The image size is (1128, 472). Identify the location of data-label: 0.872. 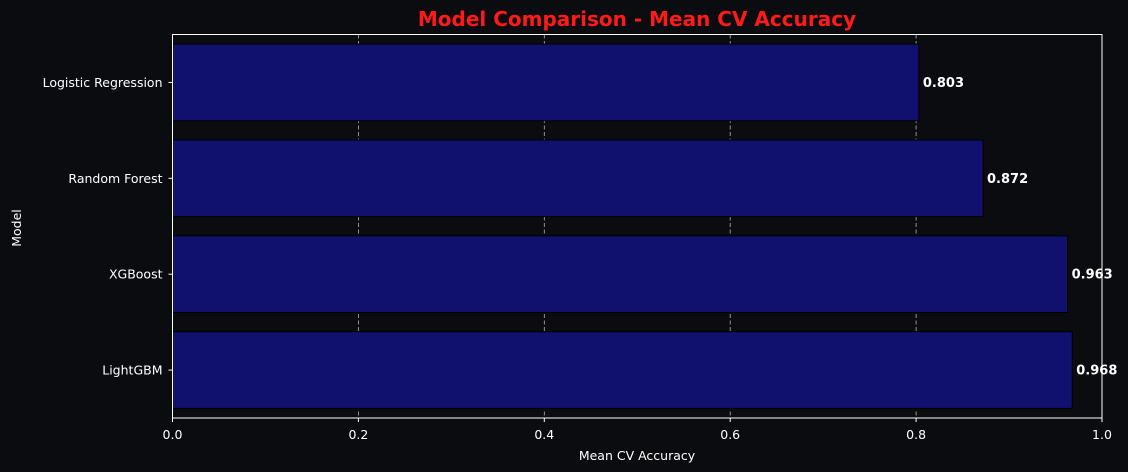
(1007, 179).